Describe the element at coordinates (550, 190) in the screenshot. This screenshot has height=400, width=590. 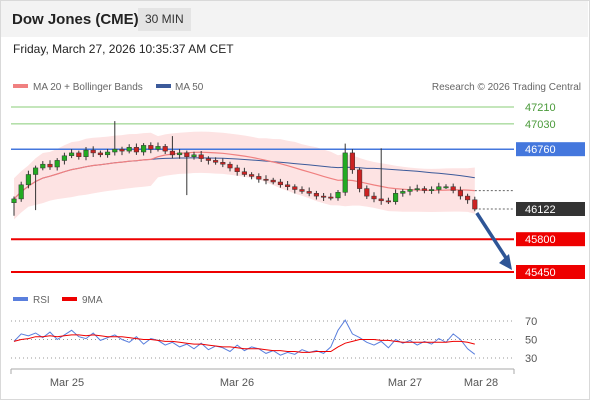
I see `price-level-labels: 47210 47030 46760 46122 45800 45450` at that location.